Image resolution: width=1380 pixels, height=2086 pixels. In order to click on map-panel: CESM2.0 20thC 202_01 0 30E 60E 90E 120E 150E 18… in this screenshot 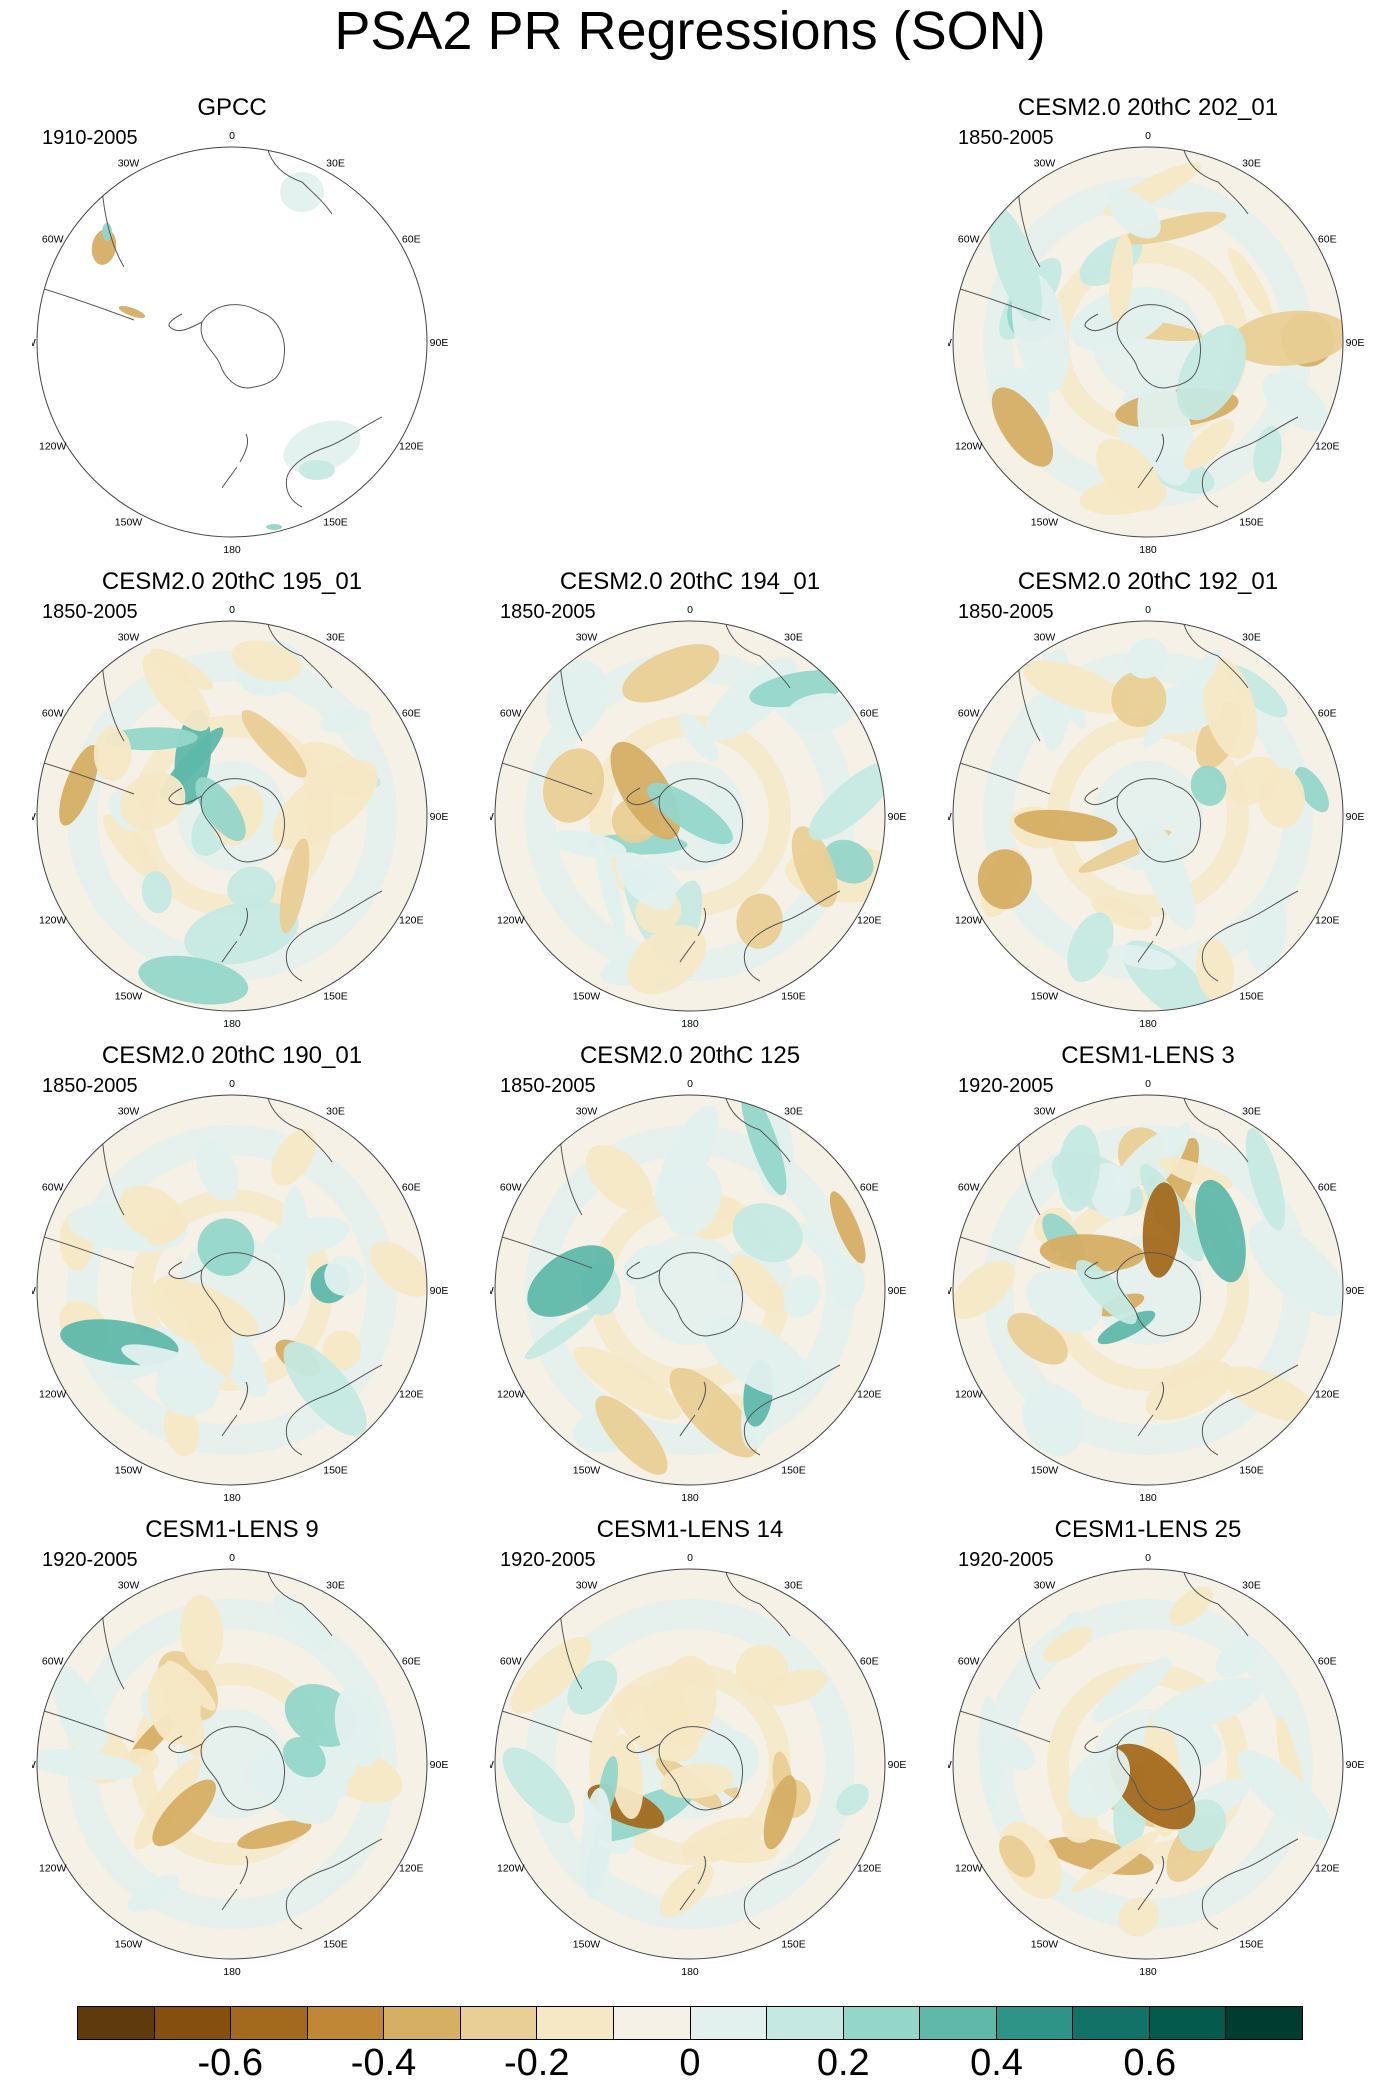, I will do `click(1158, 329)`.